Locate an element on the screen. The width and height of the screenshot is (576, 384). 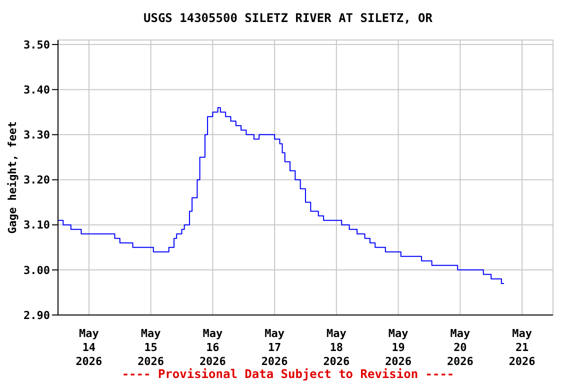
chart-title: USGS 14305500 SILETZ RIVER AT SILETZ, OR is located at coordinates (288, 18).